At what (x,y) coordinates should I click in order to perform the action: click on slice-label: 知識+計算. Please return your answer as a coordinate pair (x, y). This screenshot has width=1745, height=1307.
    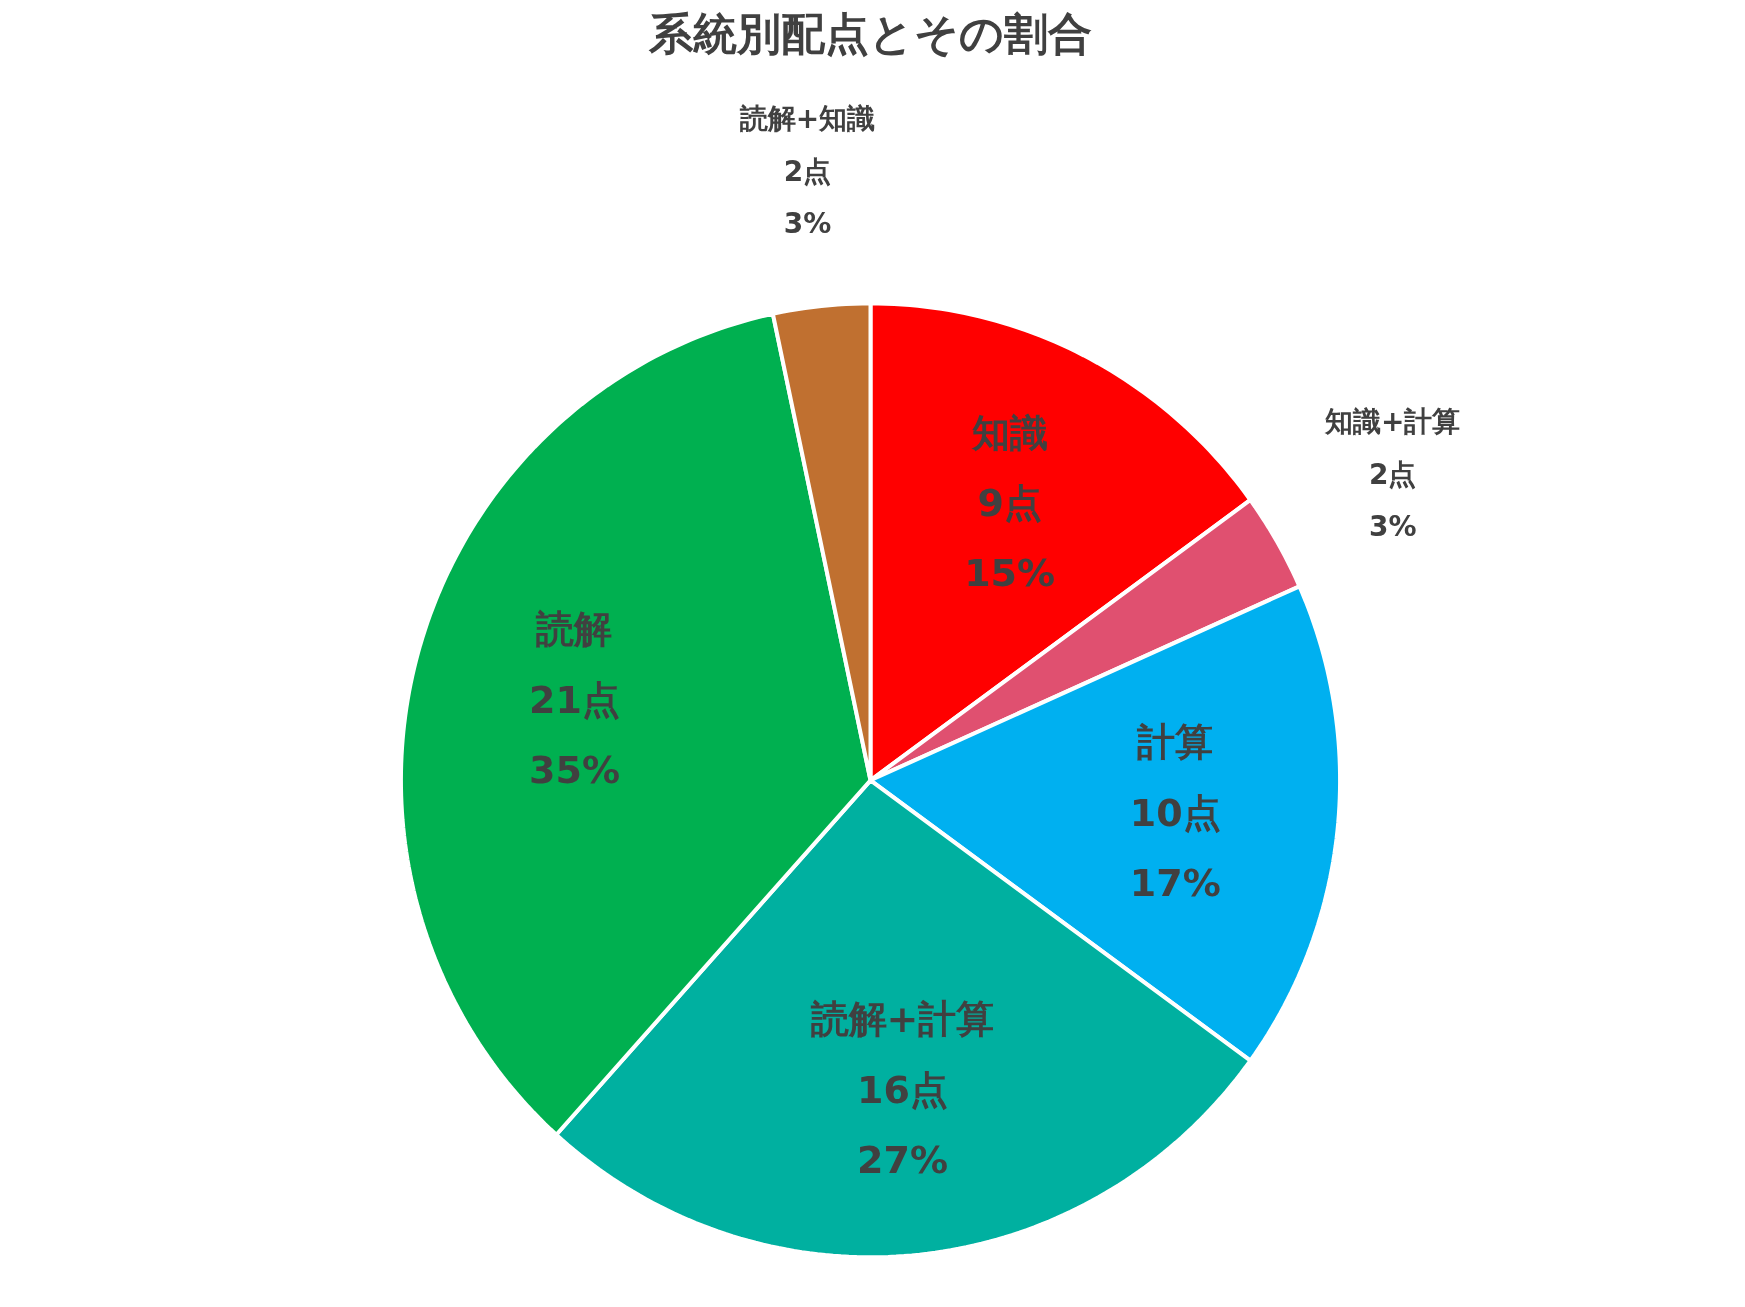
    Looking at the image, I should click on (1392, 421).